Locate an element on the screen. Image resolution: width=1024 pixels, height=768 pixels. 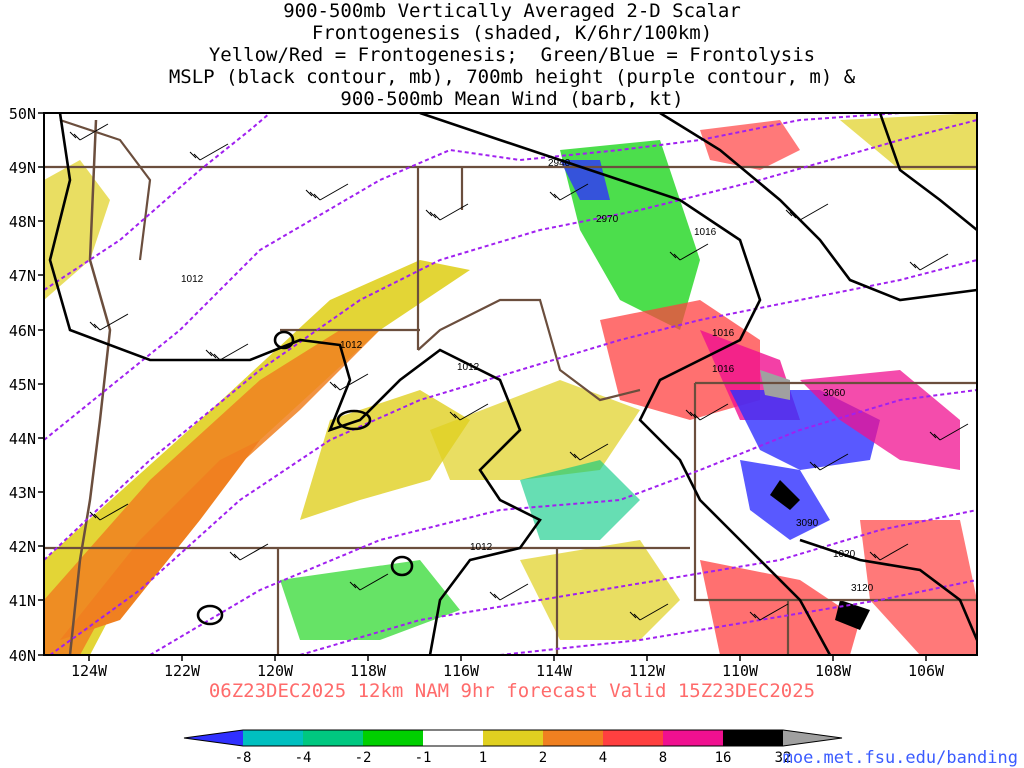
colorbar-label: 2 is located at coordinates (543, 758).